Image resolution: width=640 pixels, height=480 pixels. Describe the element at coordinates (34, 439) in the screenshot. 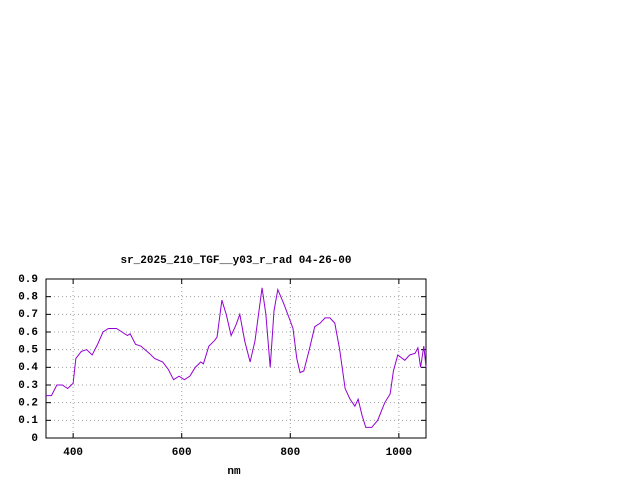

I see `y-tick-label: 0` at that location.